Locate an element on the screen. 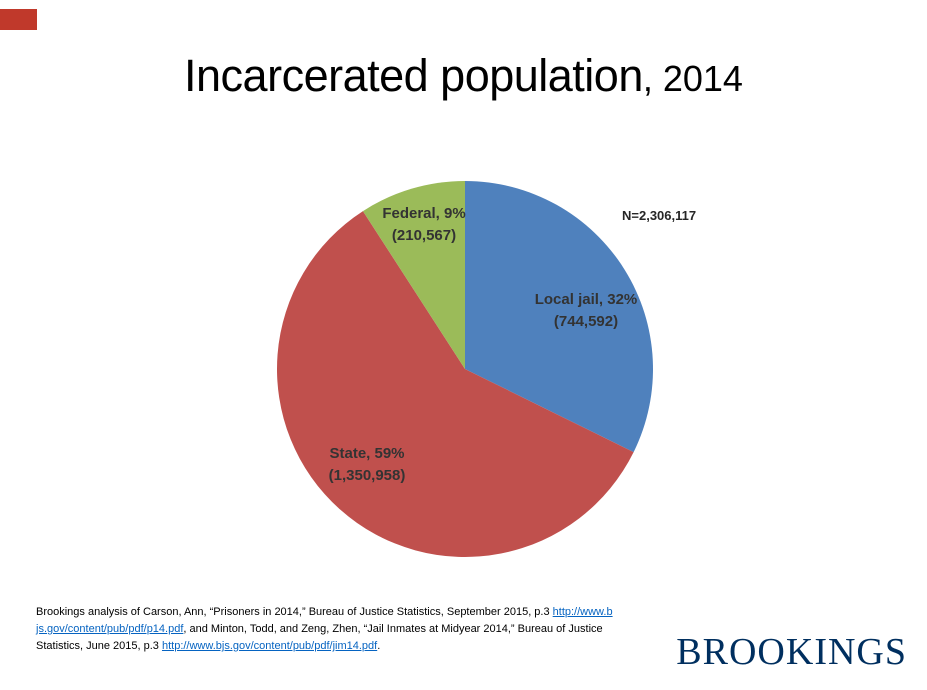 The width and height of the screenshot is (927, 690). slide-title-main: Incarcerated population is located at coordinates (413, 75).